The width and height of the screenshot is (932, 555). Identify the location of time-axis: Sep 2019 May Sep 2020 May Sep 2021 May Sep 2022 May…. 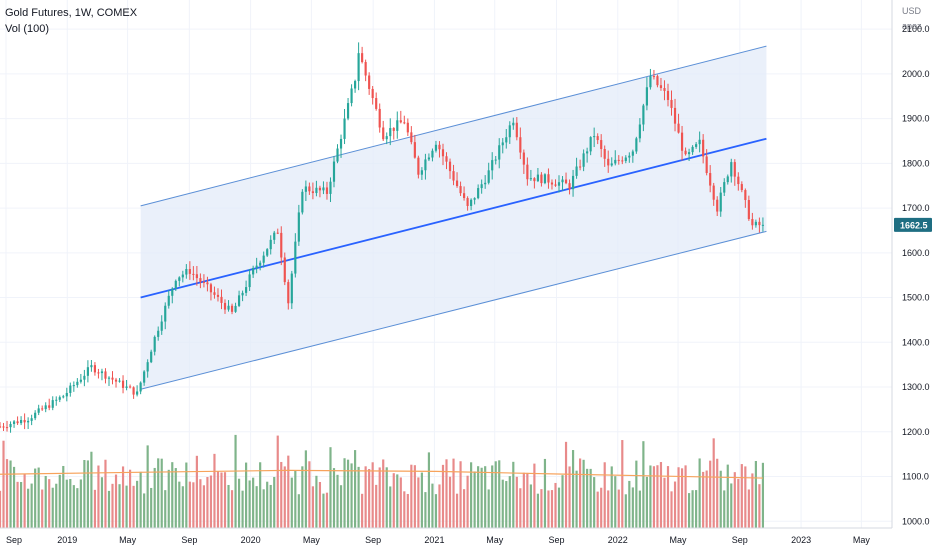
(446, 536).